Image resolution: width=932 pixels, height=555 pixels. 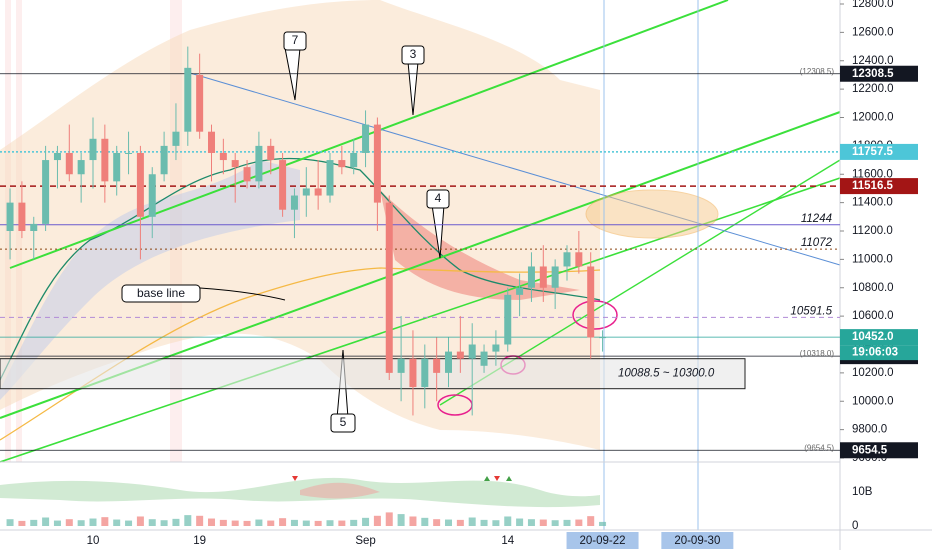 I want to click on circle-mark, so click(x=595, y=315).